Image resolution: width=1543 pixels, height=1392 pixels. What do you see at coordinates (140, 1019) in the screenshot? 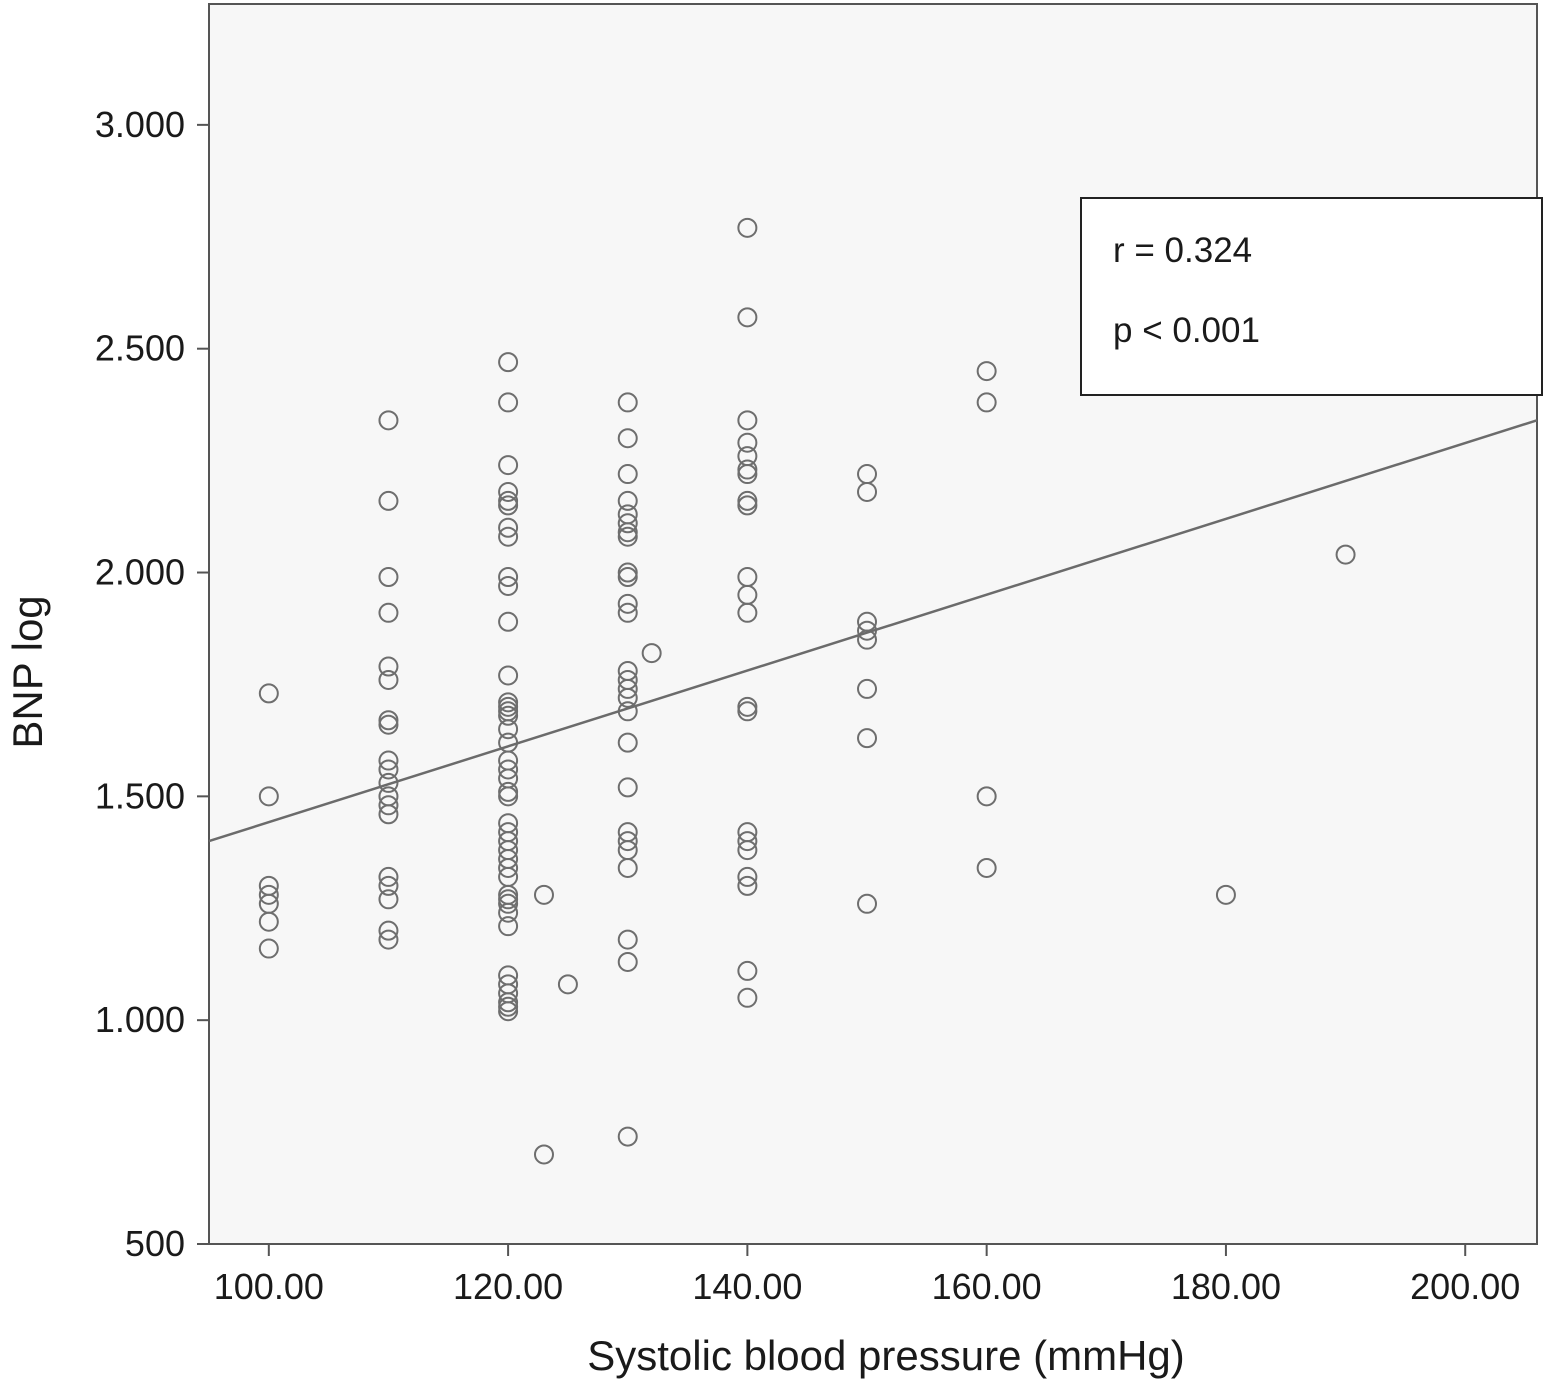
I see `y-tick-label: 1.000` at bounding box center [140, 1019].